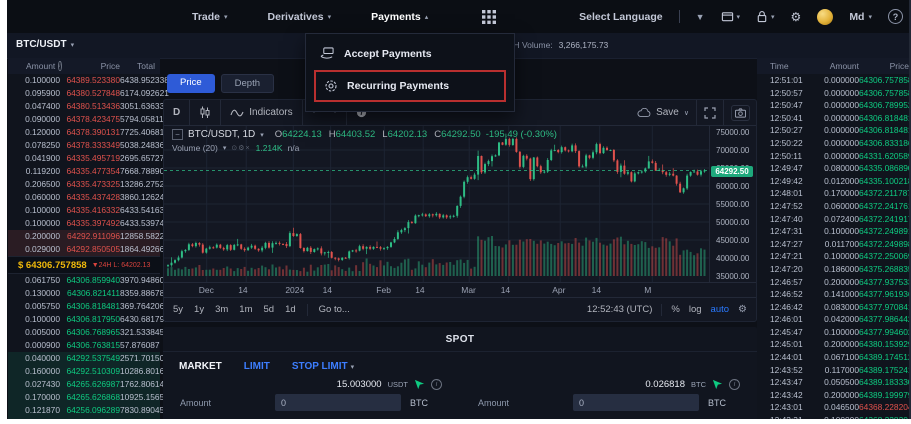  What do you see at coordinates (733, 132) in the screenshot?
I see `price-tick: 75000.00` at bounding box center [733, 132].